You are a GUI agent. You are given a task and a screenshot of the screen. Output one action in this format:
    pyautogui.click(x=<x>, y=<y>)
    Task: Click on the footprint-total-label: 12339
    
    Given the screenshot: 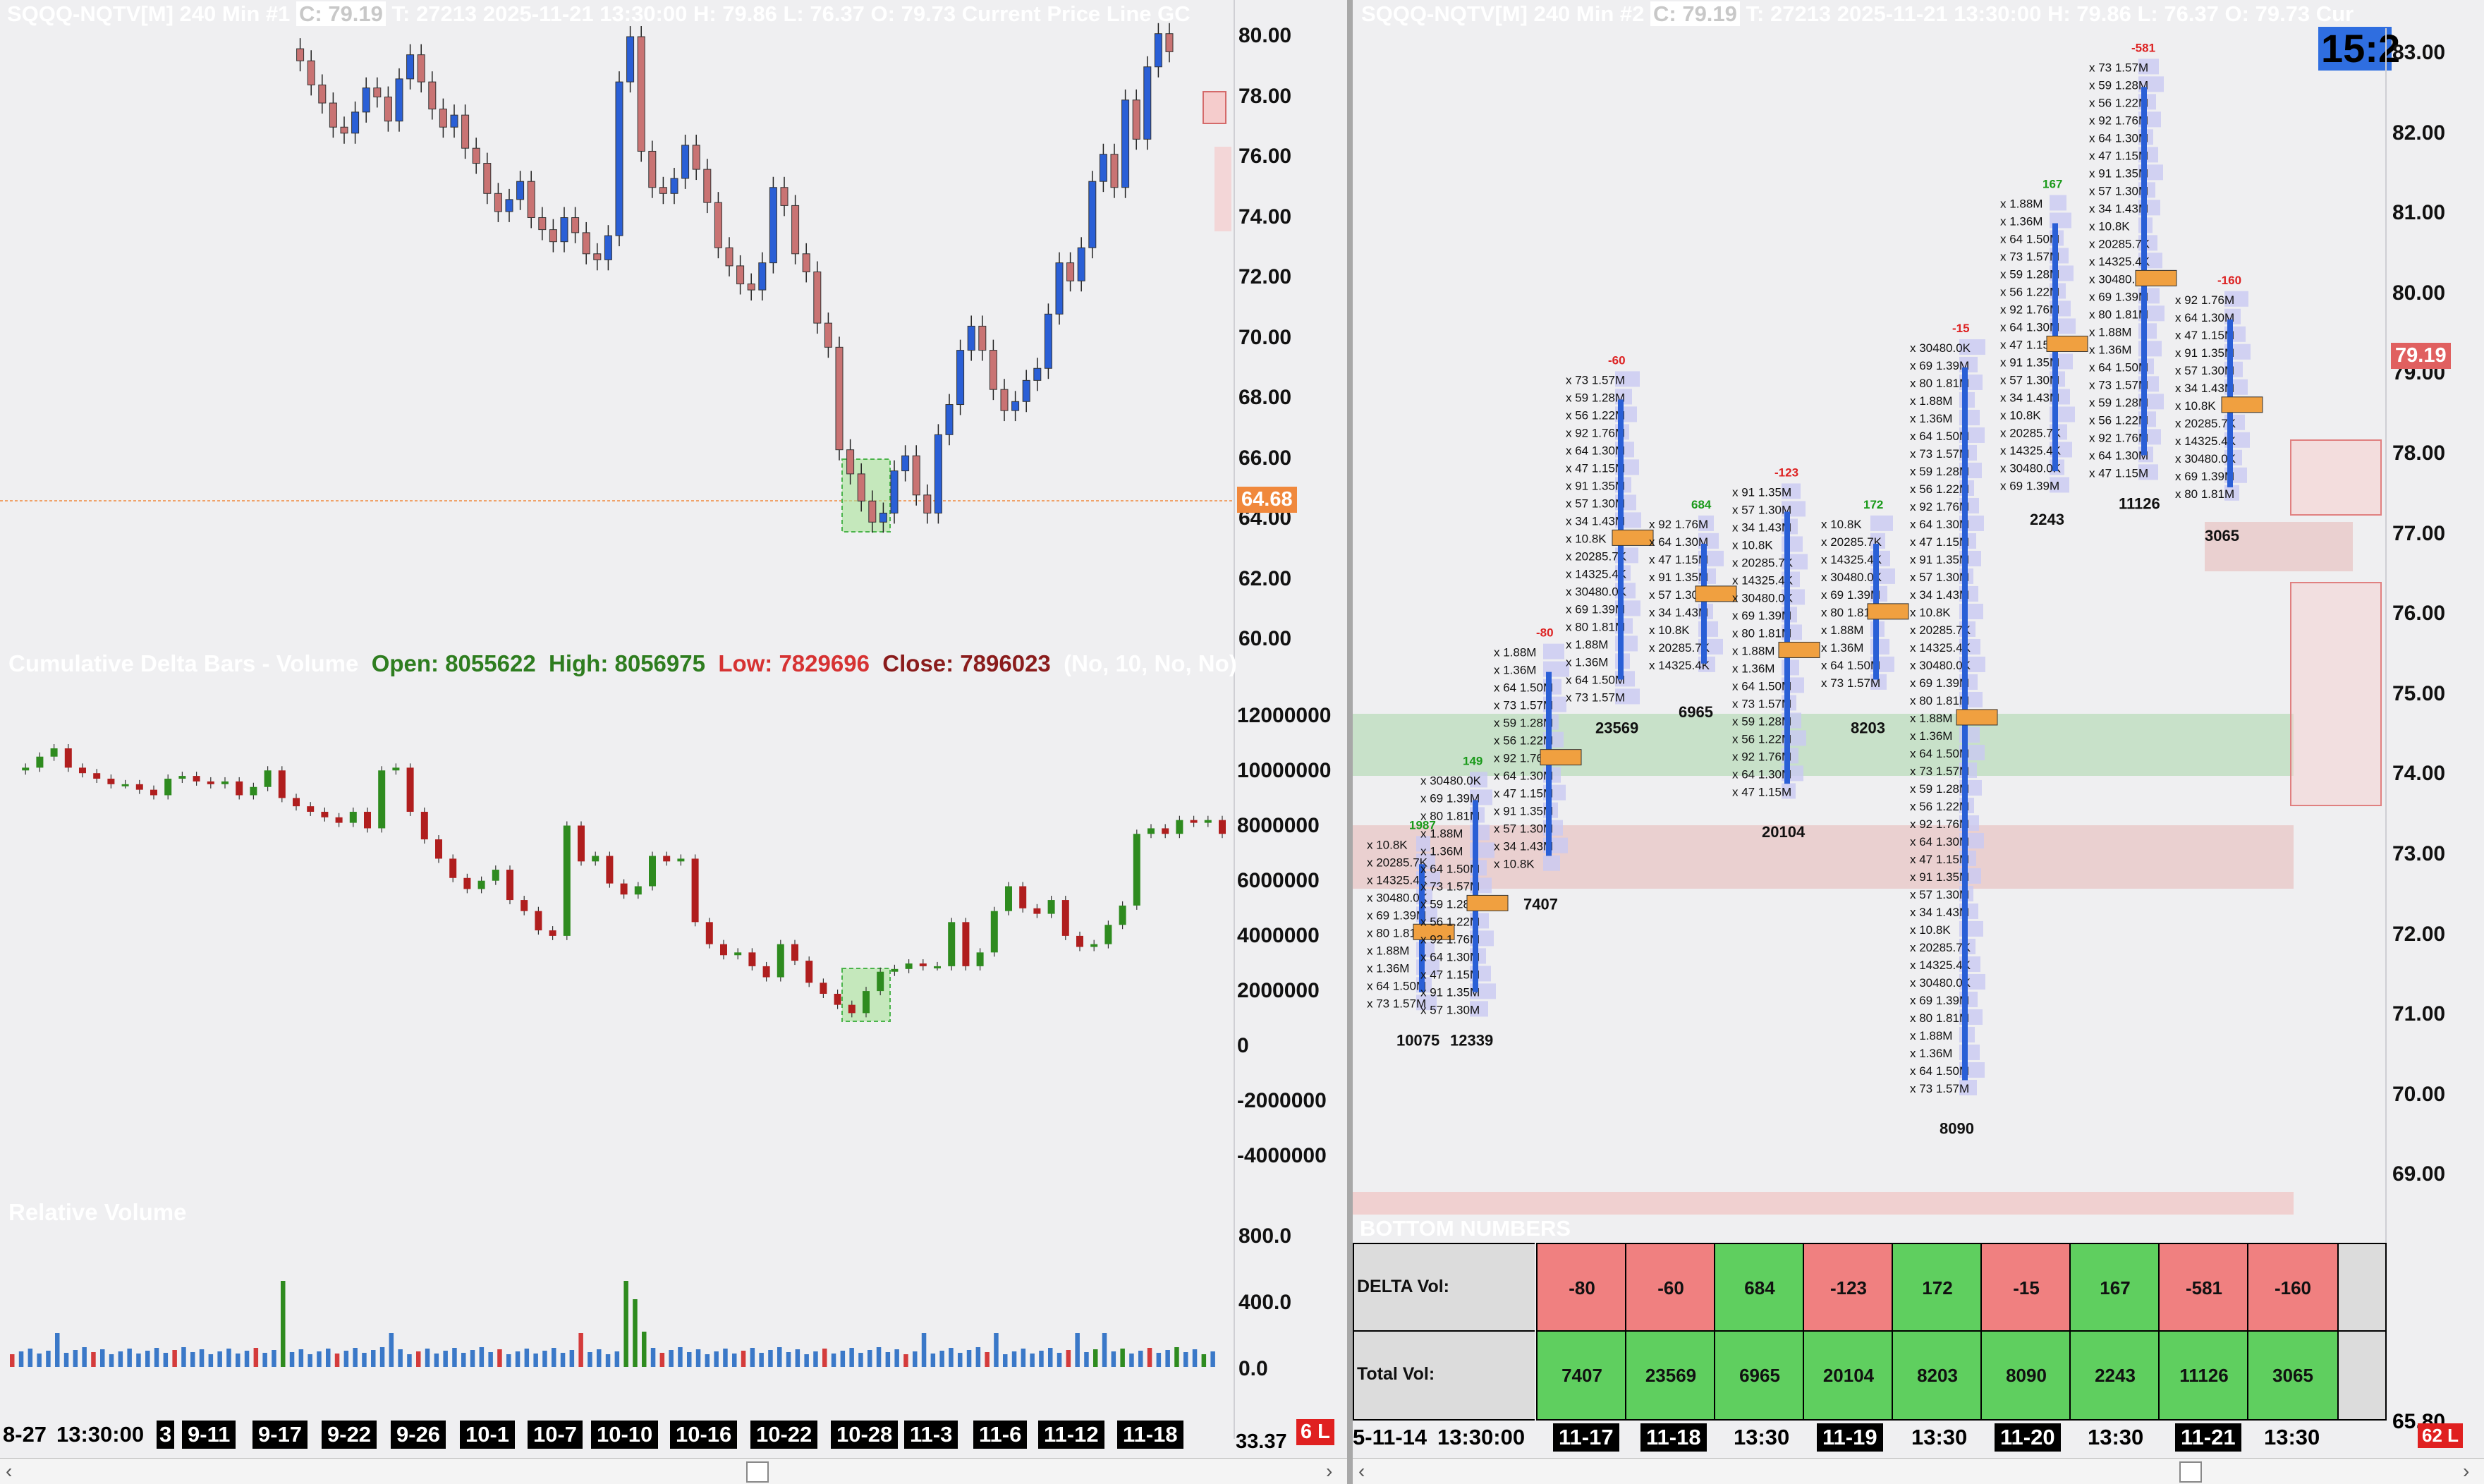 What is the action you would take?
    pyautogui.click(x=1471, y=1041)
    